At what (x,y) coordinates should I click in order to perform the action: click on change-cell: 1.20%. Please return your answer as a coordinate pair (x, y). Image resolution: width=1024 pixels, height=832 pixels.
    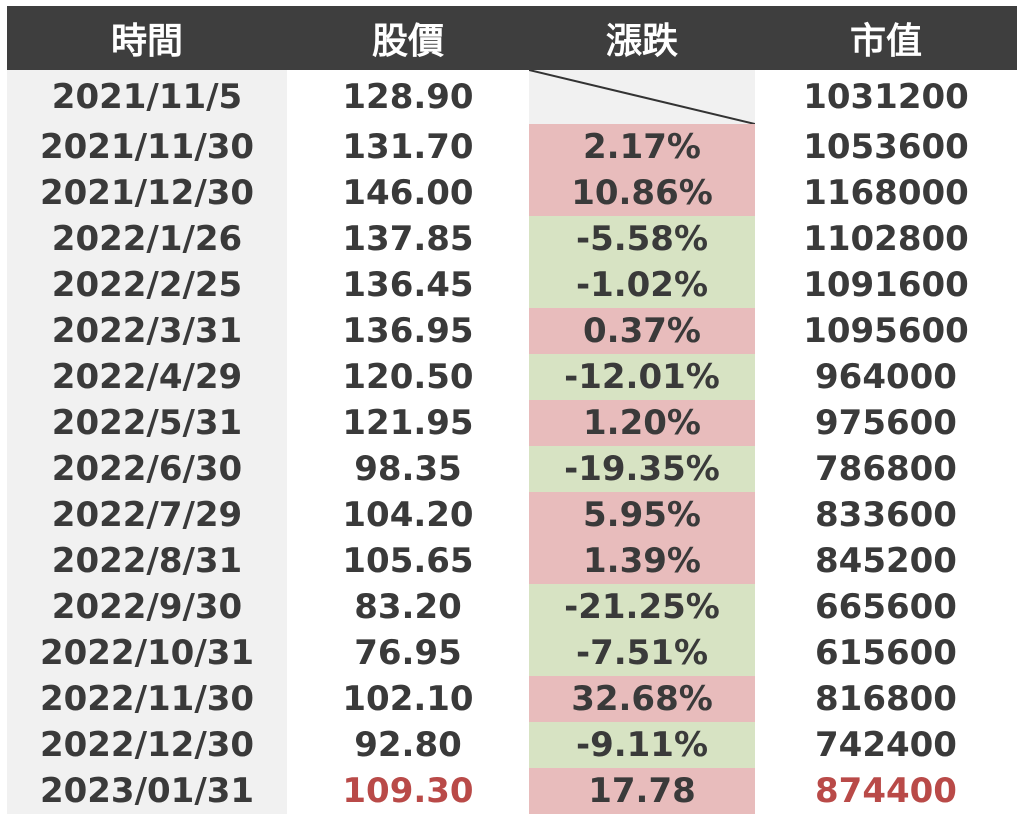
    Looking at the image, I should click on (642, 423).